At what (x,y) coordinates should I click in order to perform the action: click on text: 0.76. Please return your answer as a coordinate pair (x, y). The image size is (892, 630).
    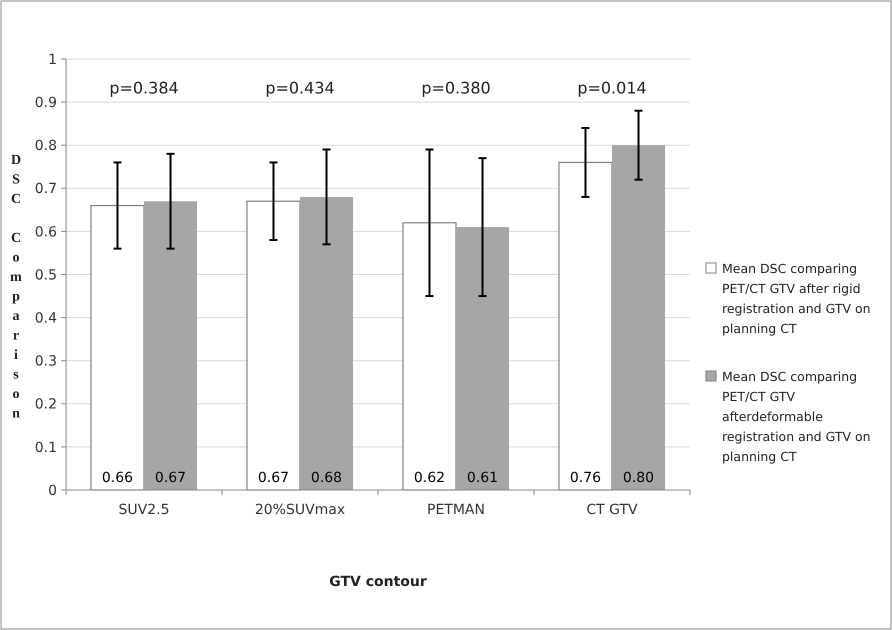
    Looking at the image, I should click on (586, 478).